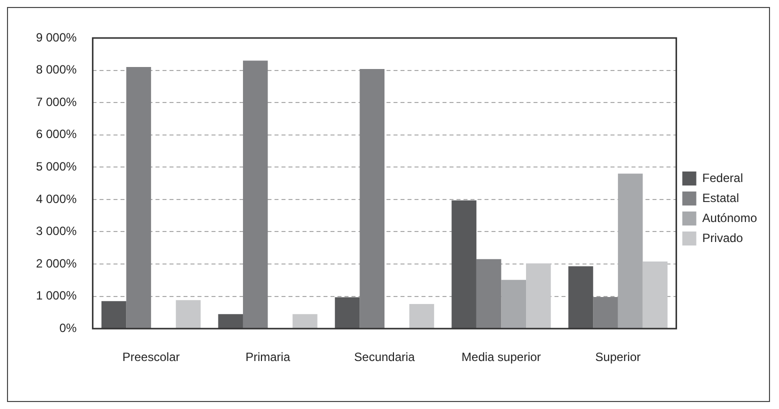 This screenshot has height=409, width=779. What do you see at coordinates (57, 263) in the screenshot?
I see `y-tick-label: 2 000%` at bounding box center [57, 263].